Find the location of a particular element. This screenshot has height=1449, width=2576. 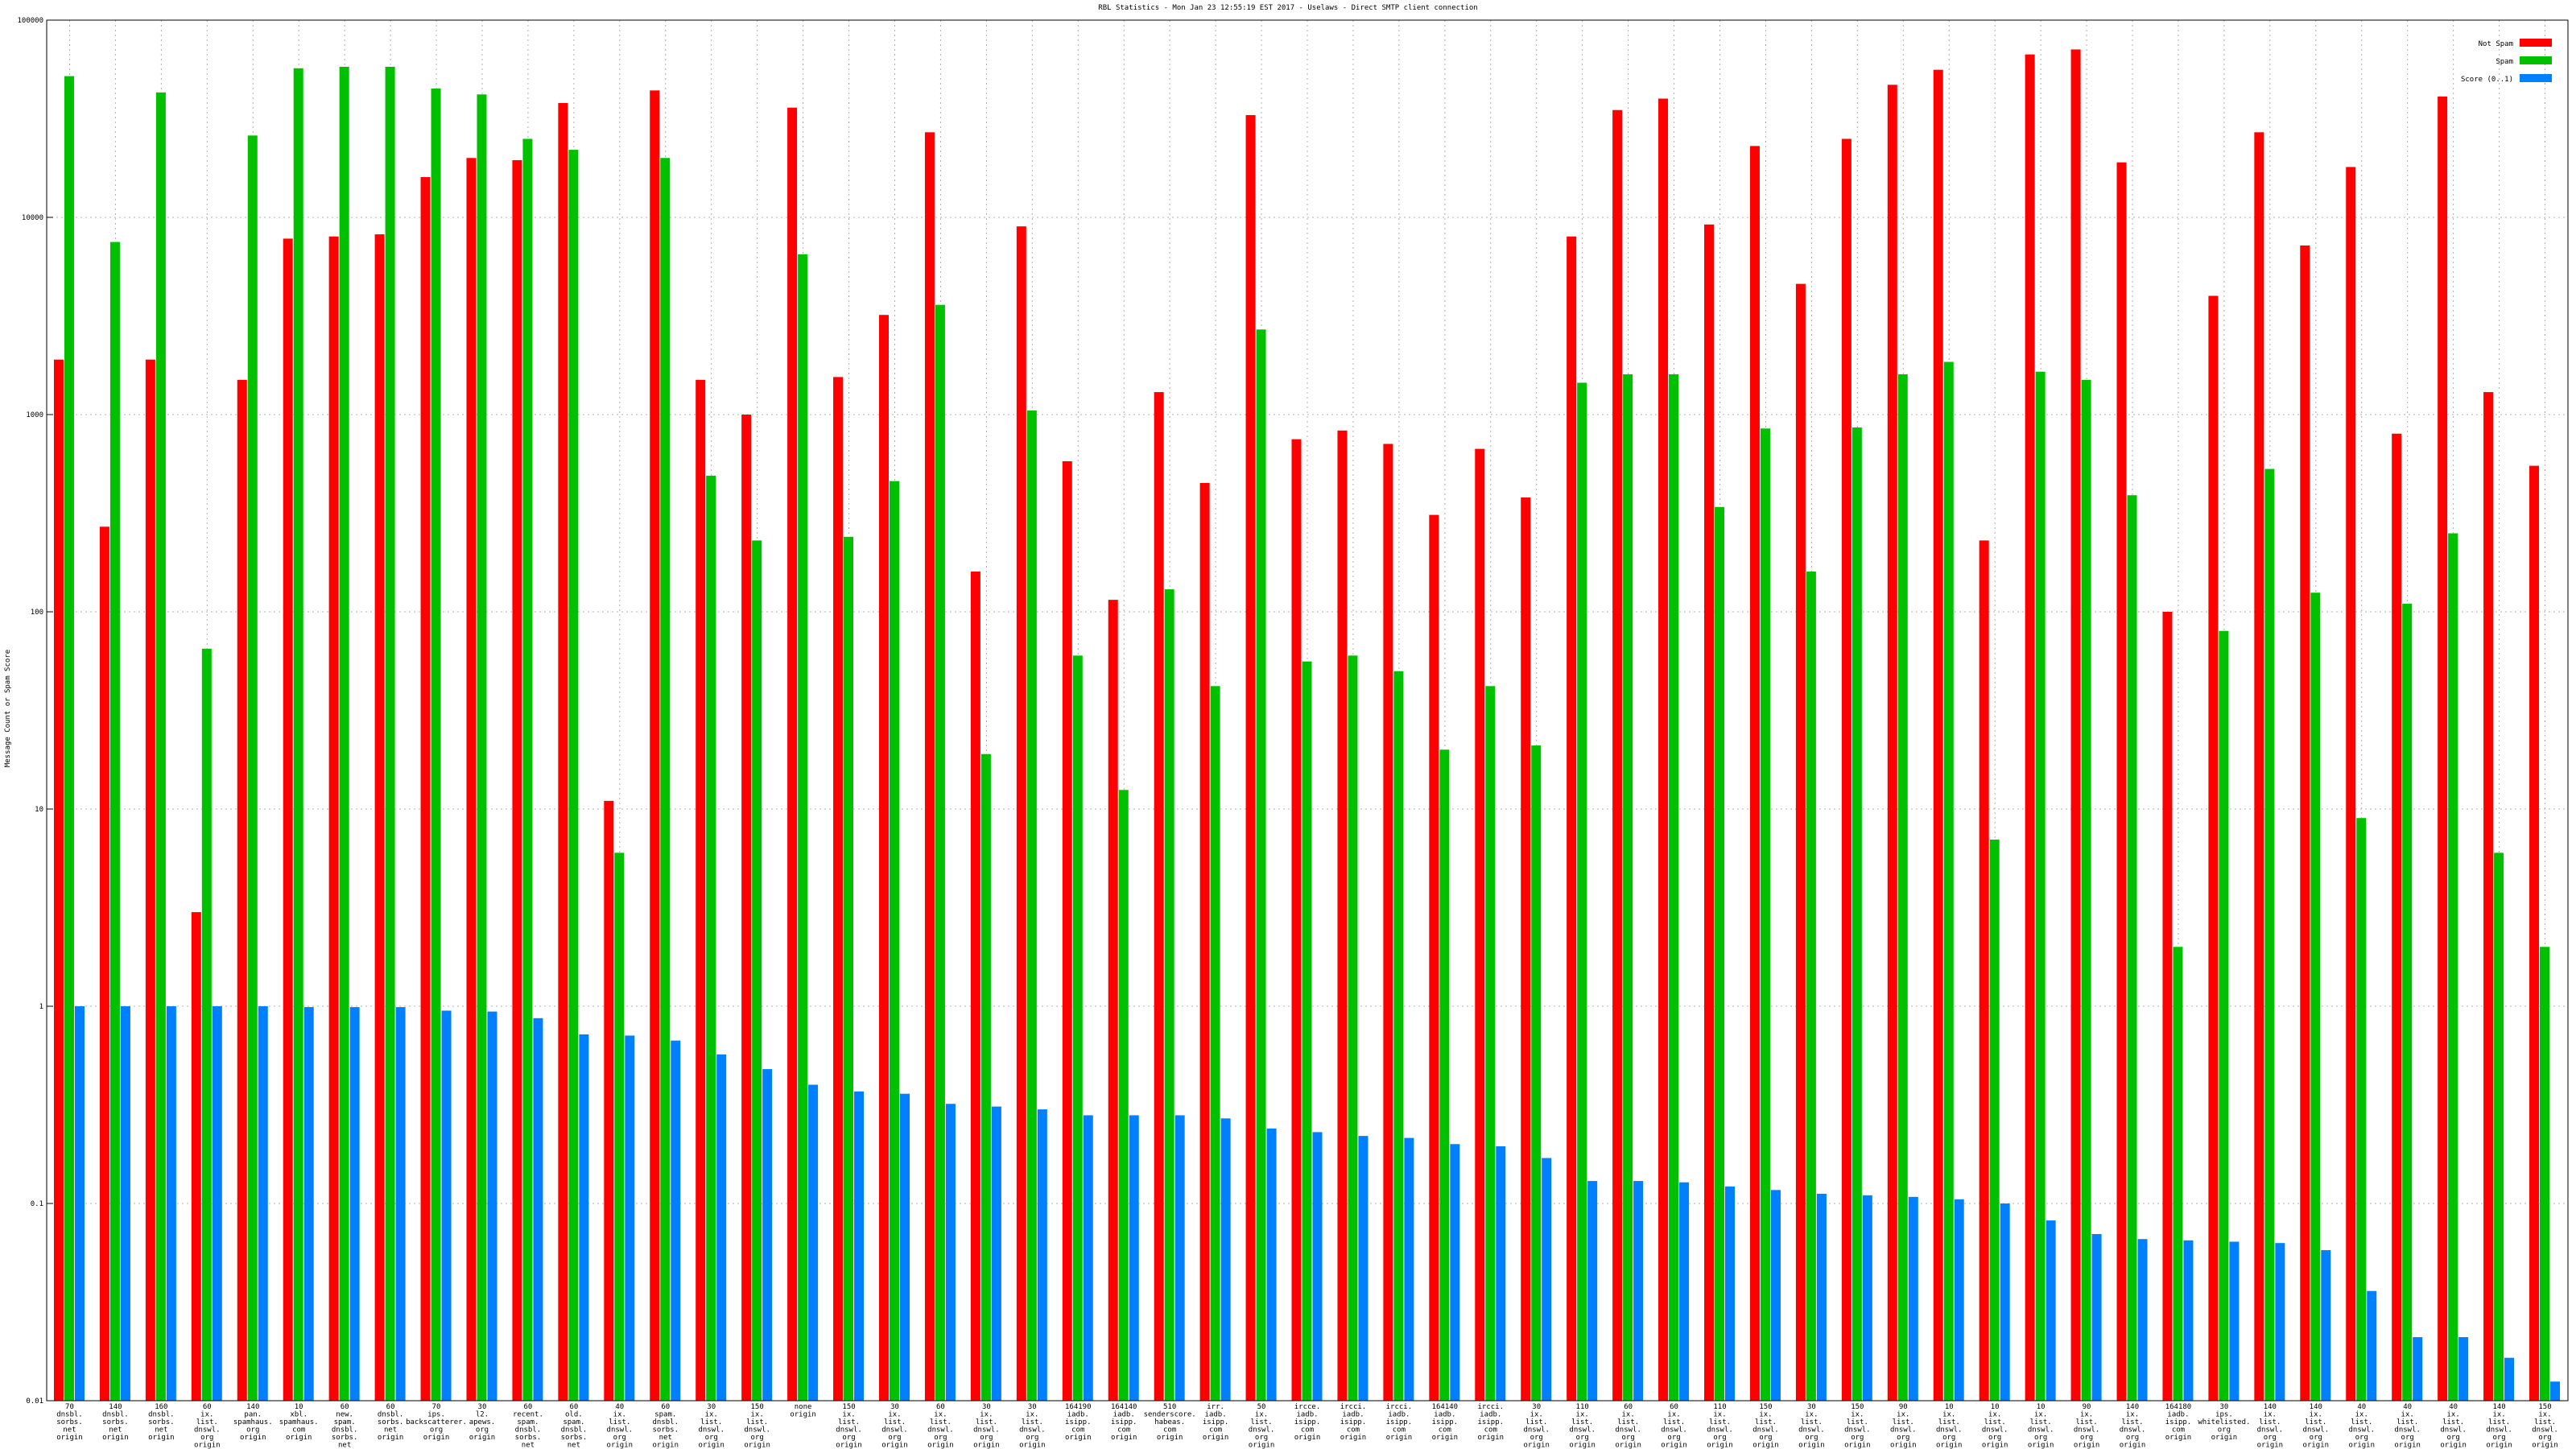

x-tick-label-line: whitelisted. is located at coordinates (2224, 1422).